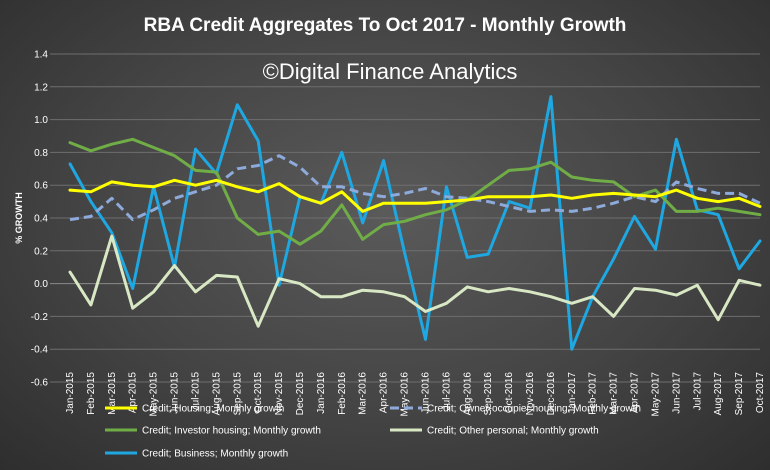 The height and width of the screenshot is (470, 770). What do you see at coordinates (40, 383) in the screenshot?
I see `y-tick-label: -0.6` at bounding box center [40, 383].